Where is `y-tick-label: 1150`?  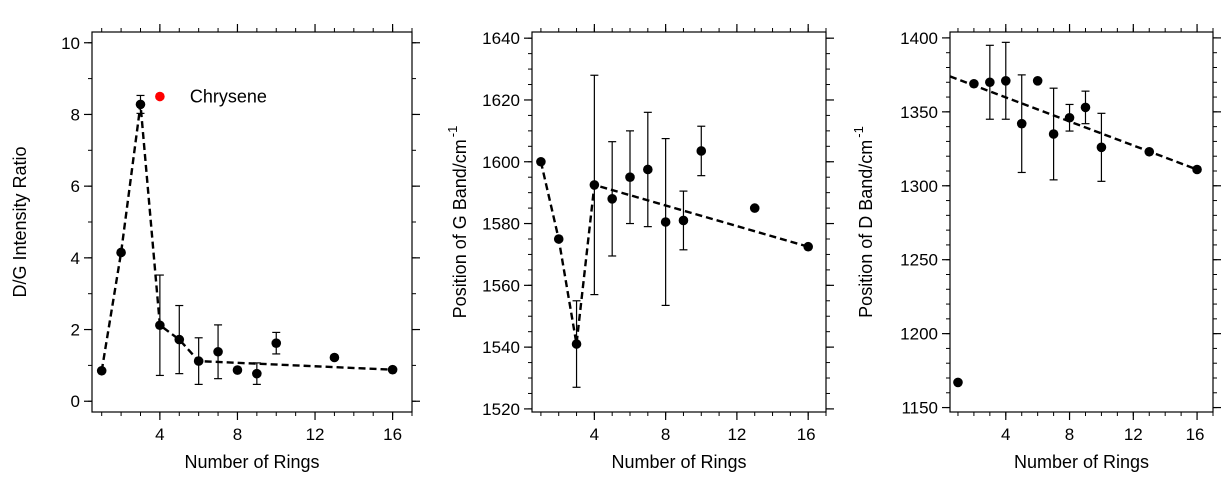 y-tick-label: 1150 is located at coordinates (919, 408).